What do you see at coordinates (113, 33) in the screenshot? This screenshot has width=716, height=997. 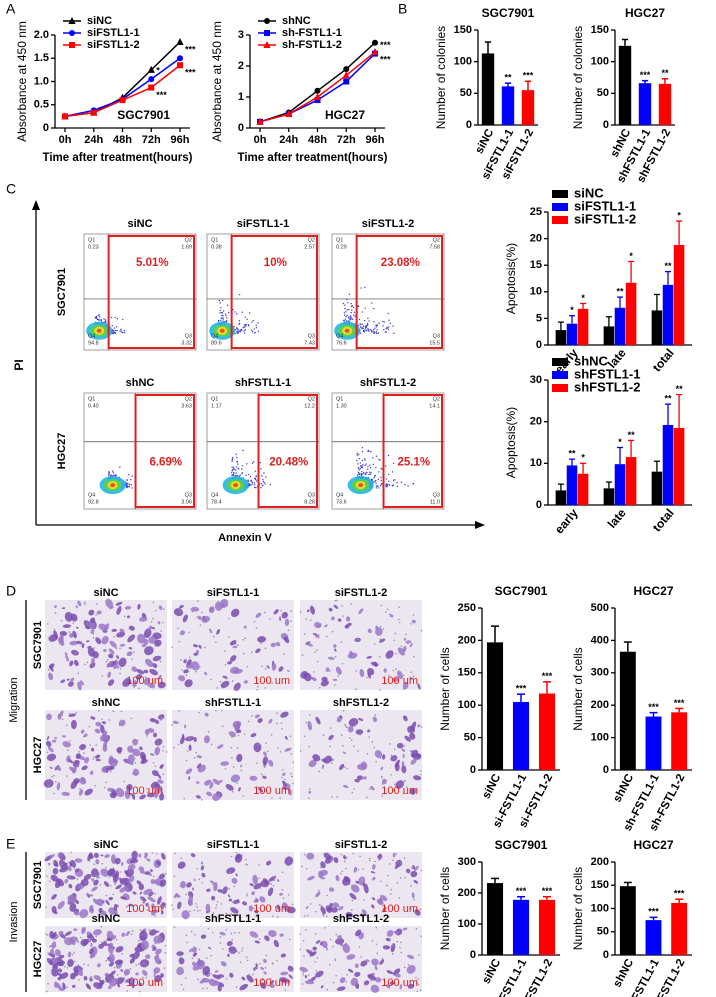 I see `legend-label: siFSTL1-1` at bounding box center [113, 33].